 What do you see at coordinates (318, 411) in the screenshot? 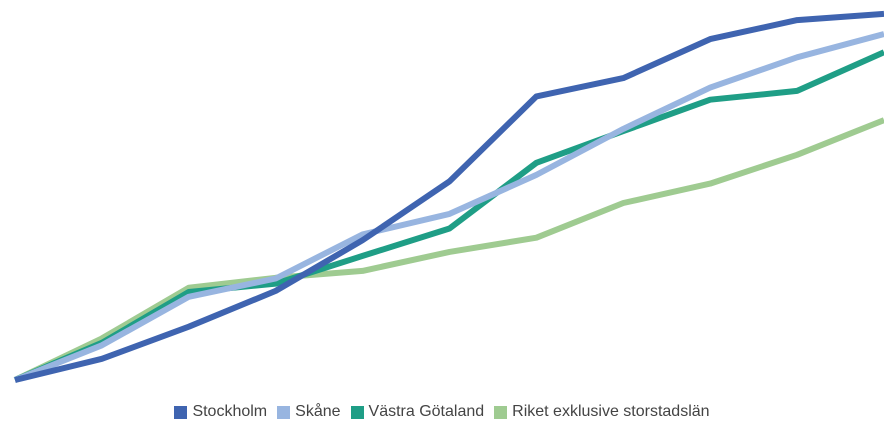
I see `legend-label: Skåne` at bounding box center [318, 411].